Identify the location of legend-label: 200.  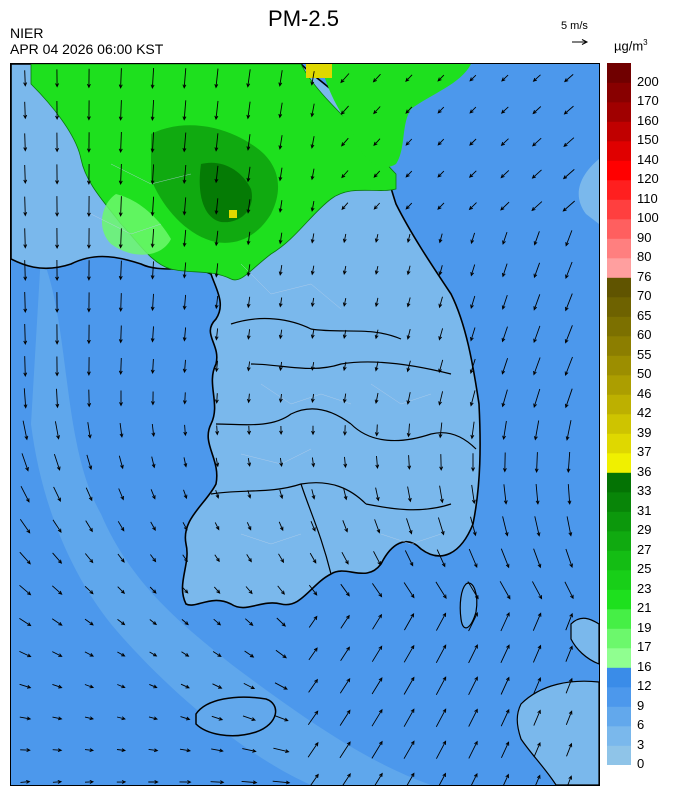
(648, 81).